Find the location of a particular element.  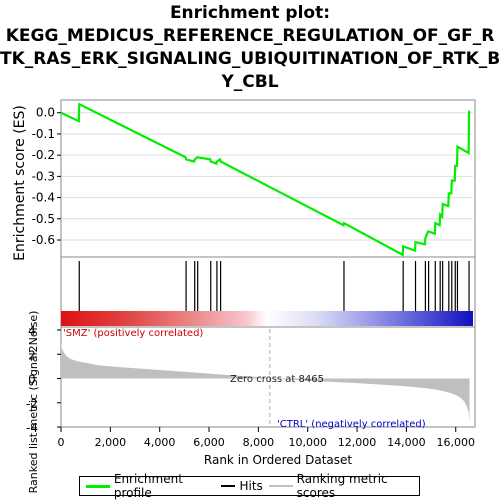

legend-item-hits: Hits is located at coordinates (242, 486).